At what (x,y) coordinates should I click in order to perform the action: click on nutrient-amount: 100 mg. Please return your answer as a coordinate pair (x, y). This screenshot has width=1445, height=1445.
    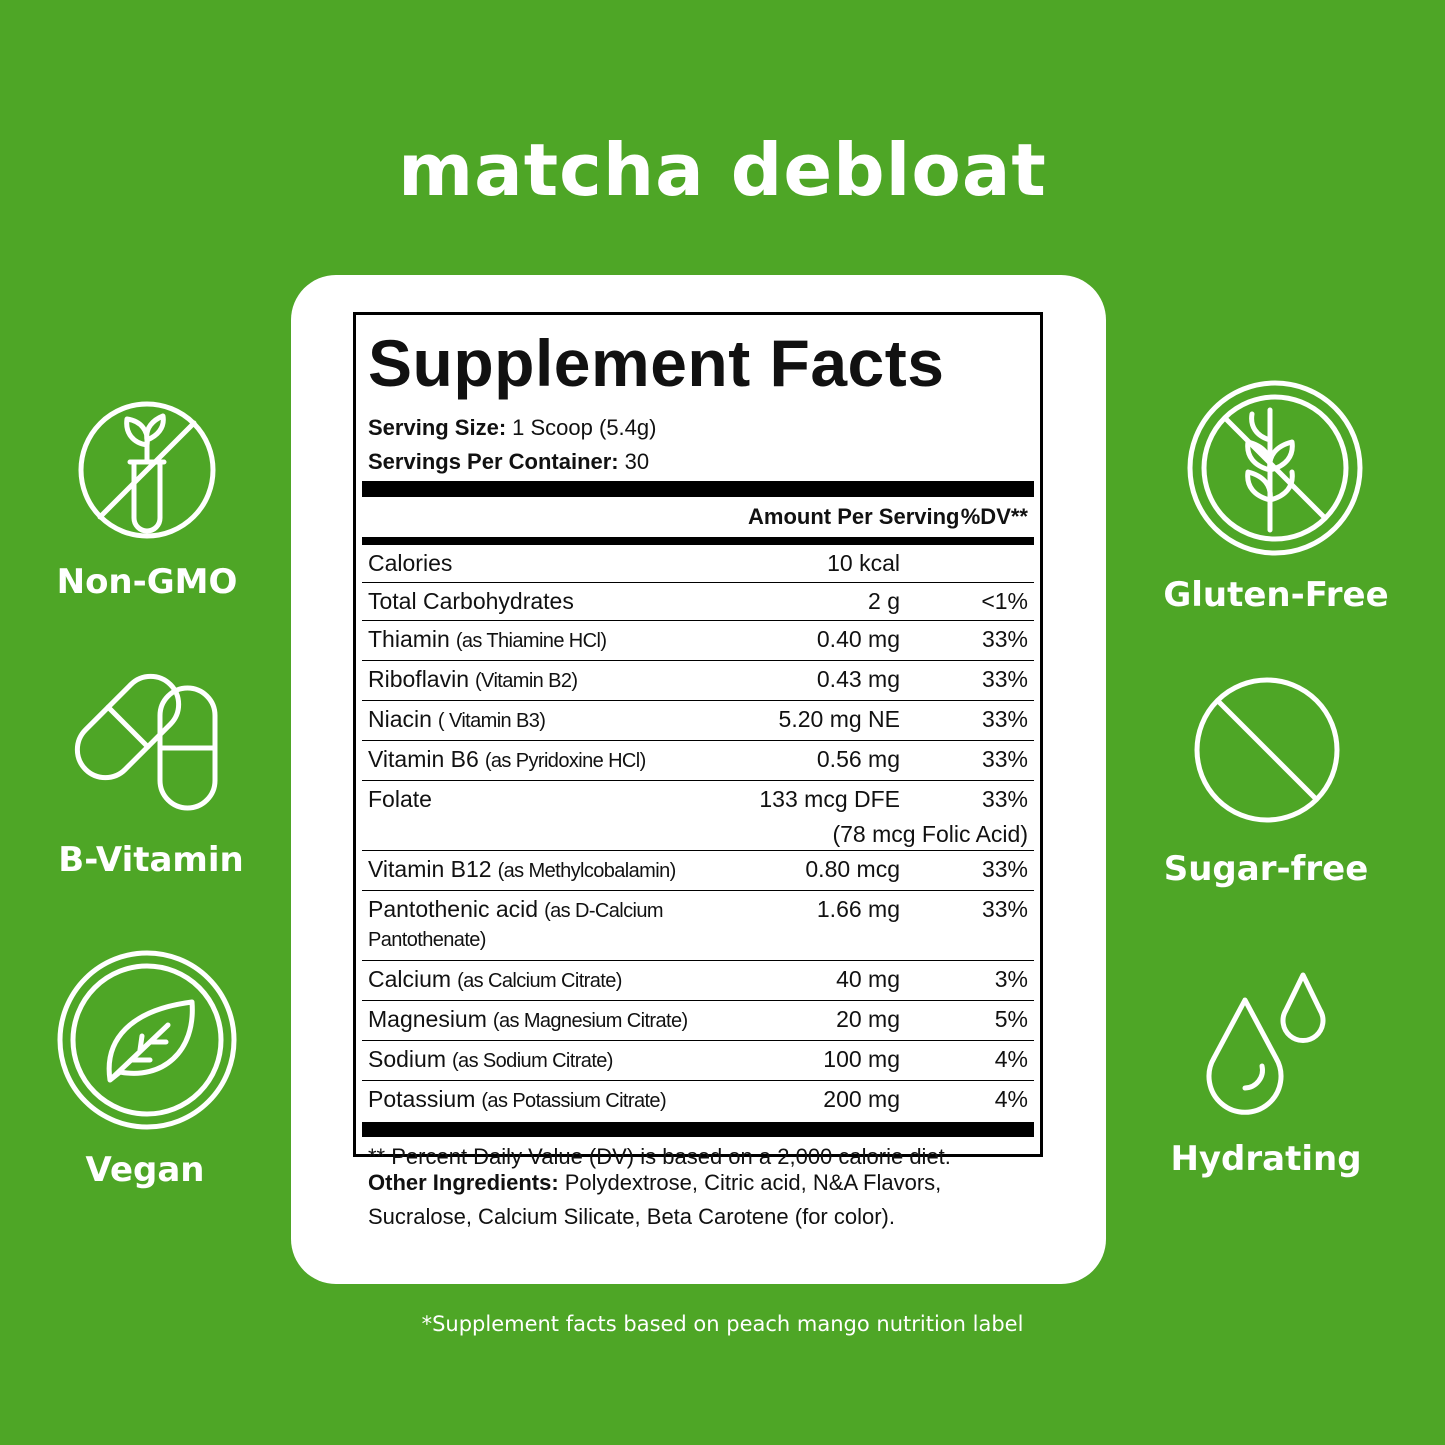
    Looking at the image, I should click on (861, 1059).